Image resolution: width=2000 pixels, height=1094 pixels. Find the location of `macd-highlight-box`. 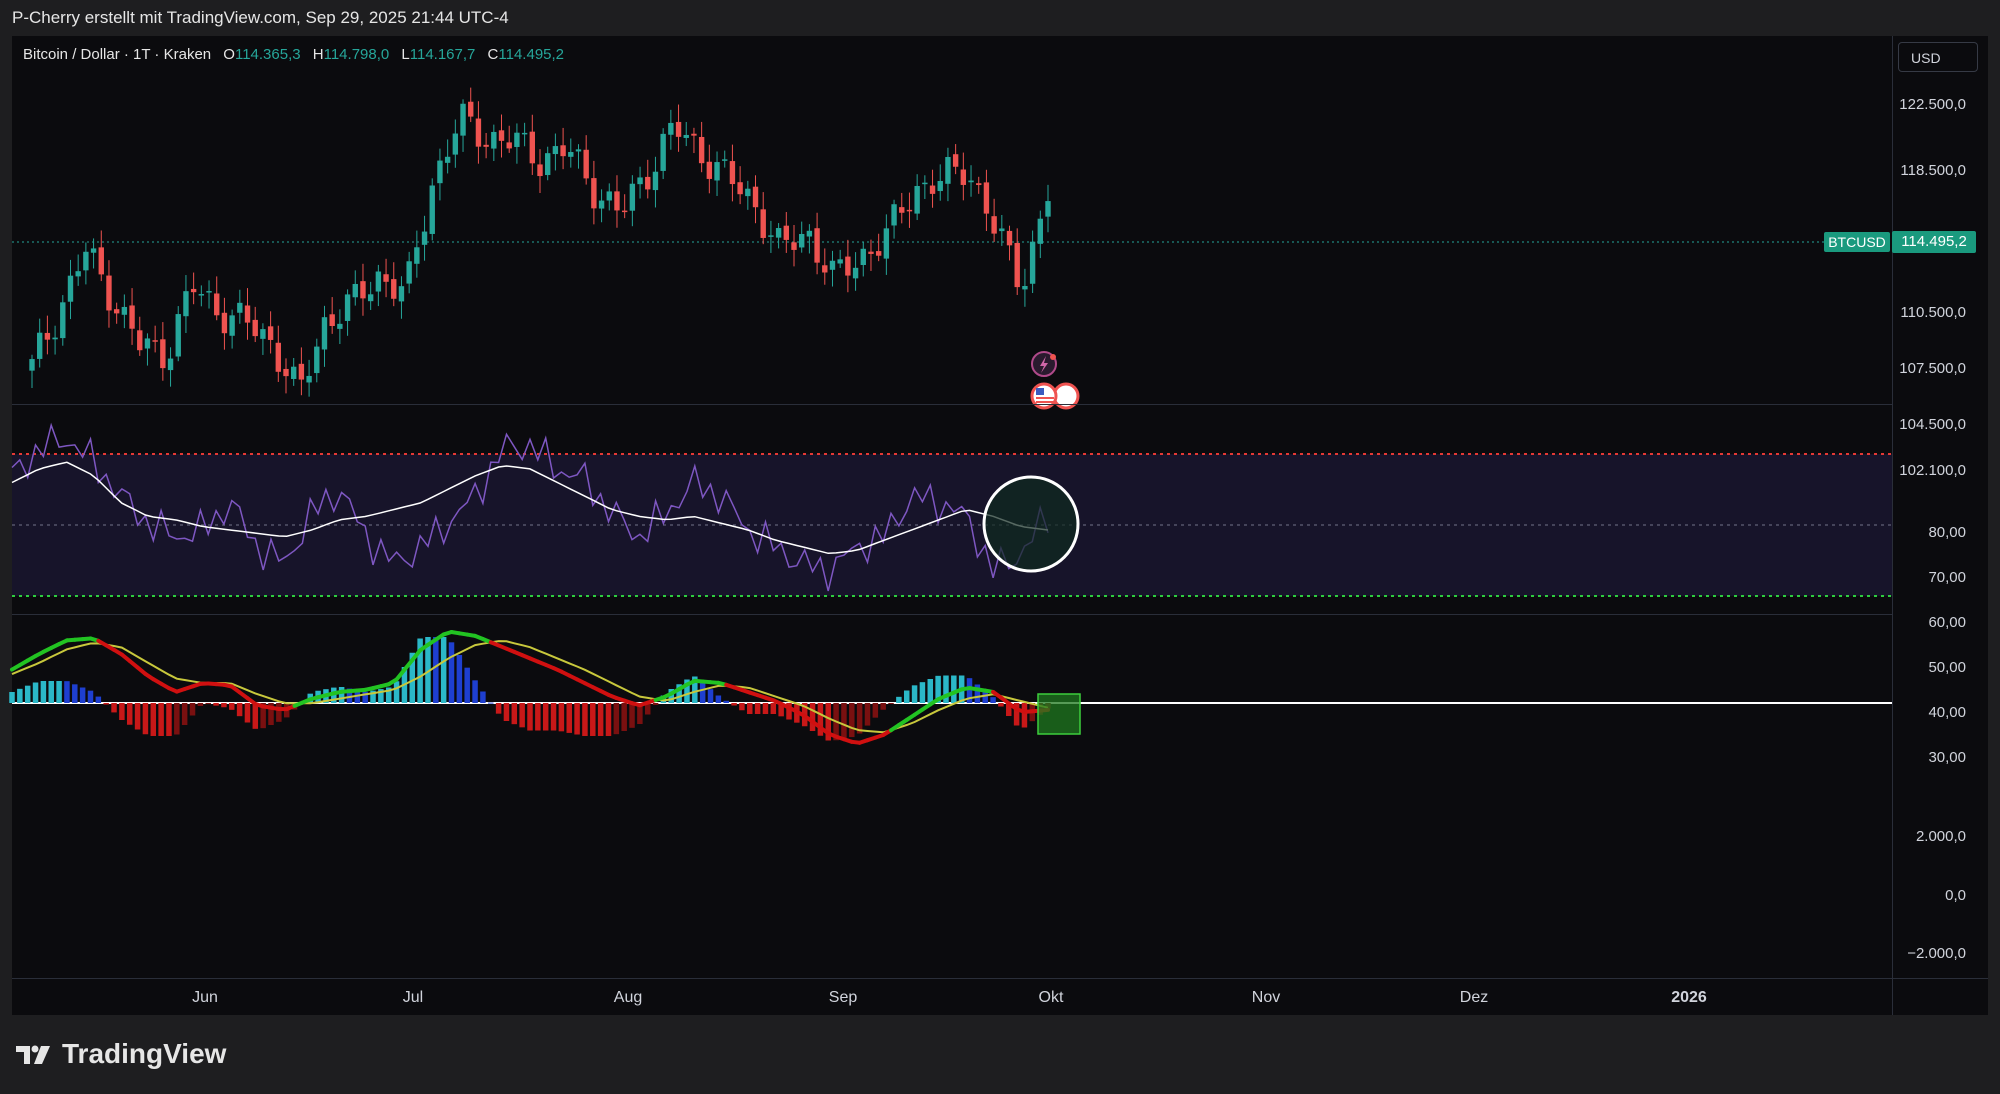

macd-highlight-box is located at coordinates (1059, 714).